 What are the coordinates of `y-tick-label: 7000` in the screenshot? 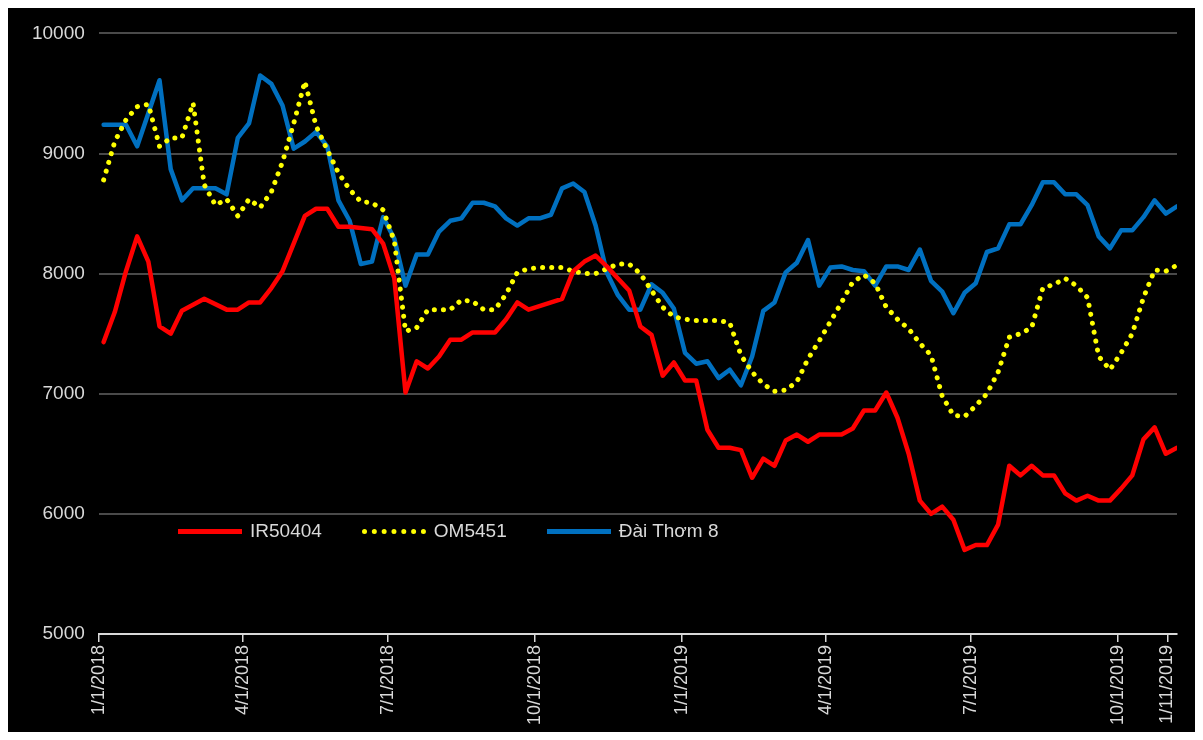 It's located at (63, 392).